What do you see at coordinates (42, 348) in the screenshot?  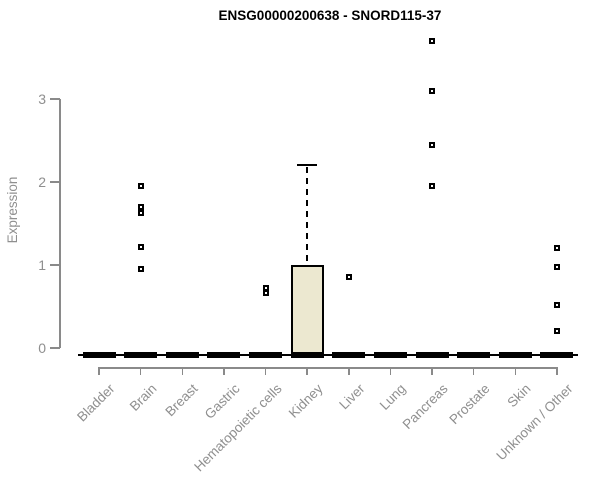 I see `y-tick-label: 0` at bounding box center [42, 348].